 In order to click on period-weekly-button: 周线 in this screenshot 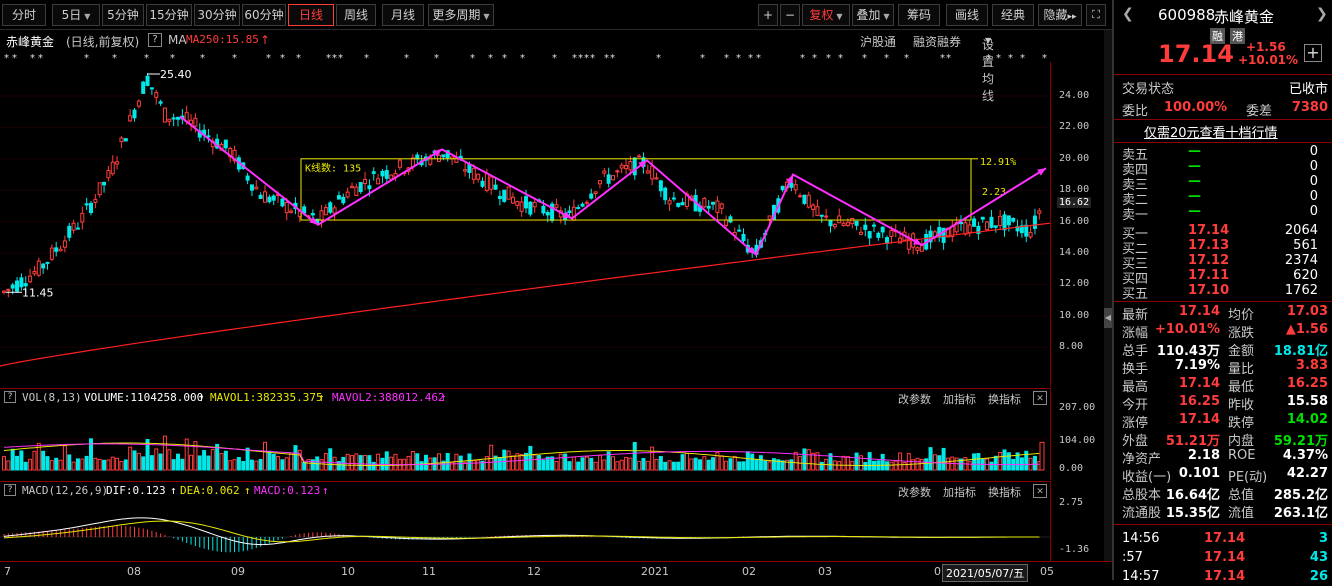, I will do `click(356, 15)`.